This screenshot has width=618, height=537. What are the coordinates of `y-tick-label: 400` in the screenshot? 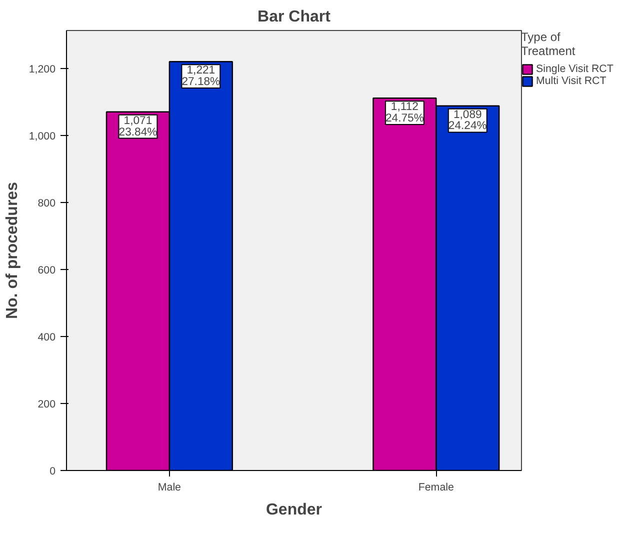 It's located at (47, 338).